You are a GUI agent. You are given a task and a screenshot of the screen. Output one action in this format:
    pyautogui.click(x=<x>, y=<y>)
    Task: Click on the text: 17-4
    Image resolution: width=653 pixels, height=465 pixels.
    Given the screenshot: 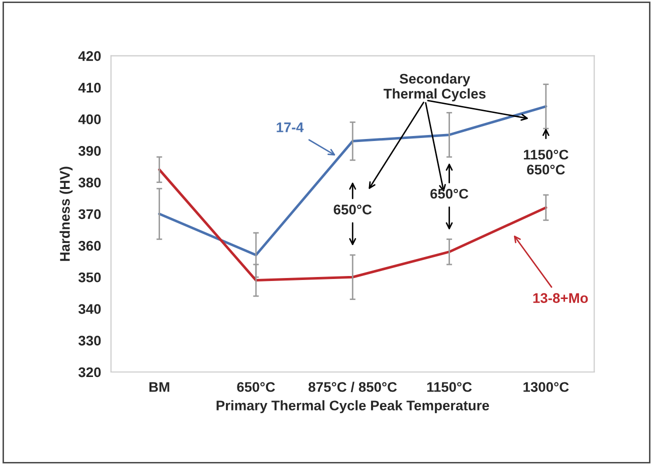 What is the action you would take?
    pyautogui.click(x=290, y=127)
    